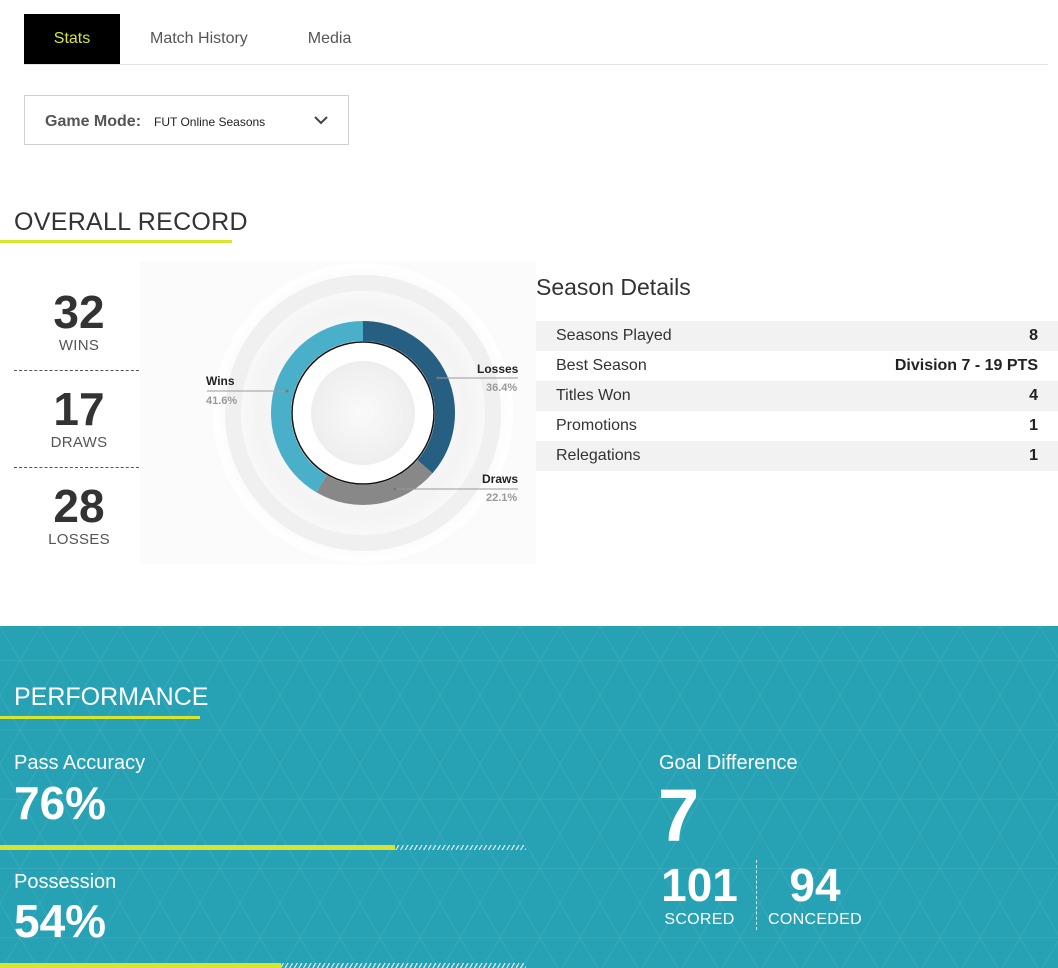 The image size is (1058, 968). Describe the element at coordinates (699, 919) in the screenshot. I see `goals-scored-label: SCORED` at that location.